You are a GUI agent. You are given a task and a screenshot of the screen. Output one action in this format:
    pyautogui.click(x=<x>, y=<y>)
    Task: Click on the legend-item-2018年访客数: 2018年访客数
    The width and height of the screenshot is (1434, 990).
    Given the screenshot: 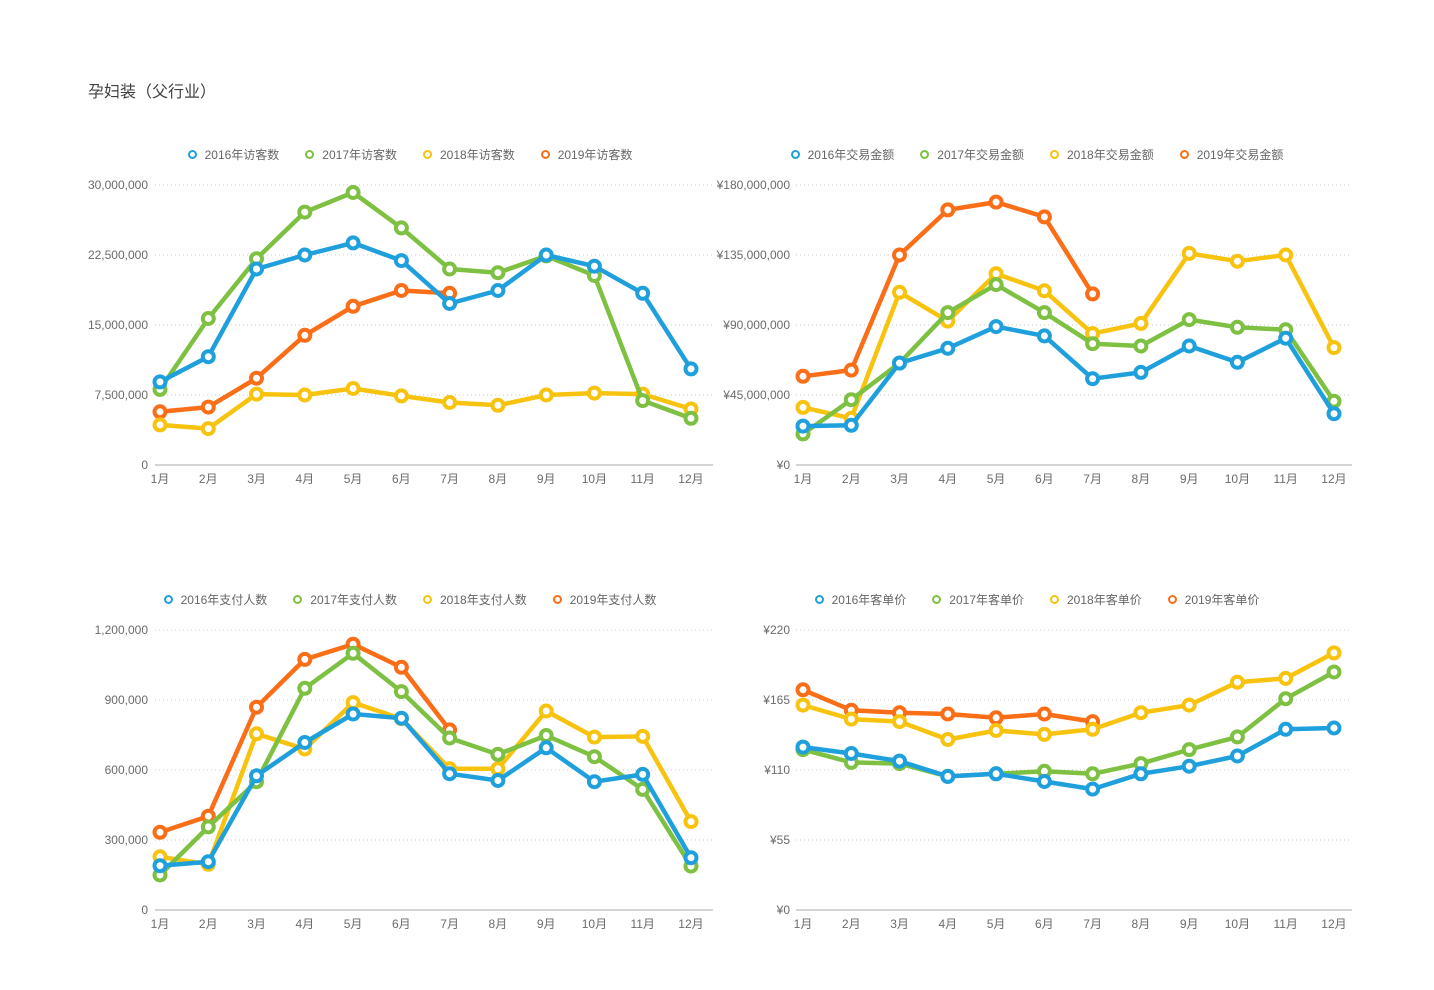 What is the action you would take?
    pyautogui.click(x=469, y=154)
    